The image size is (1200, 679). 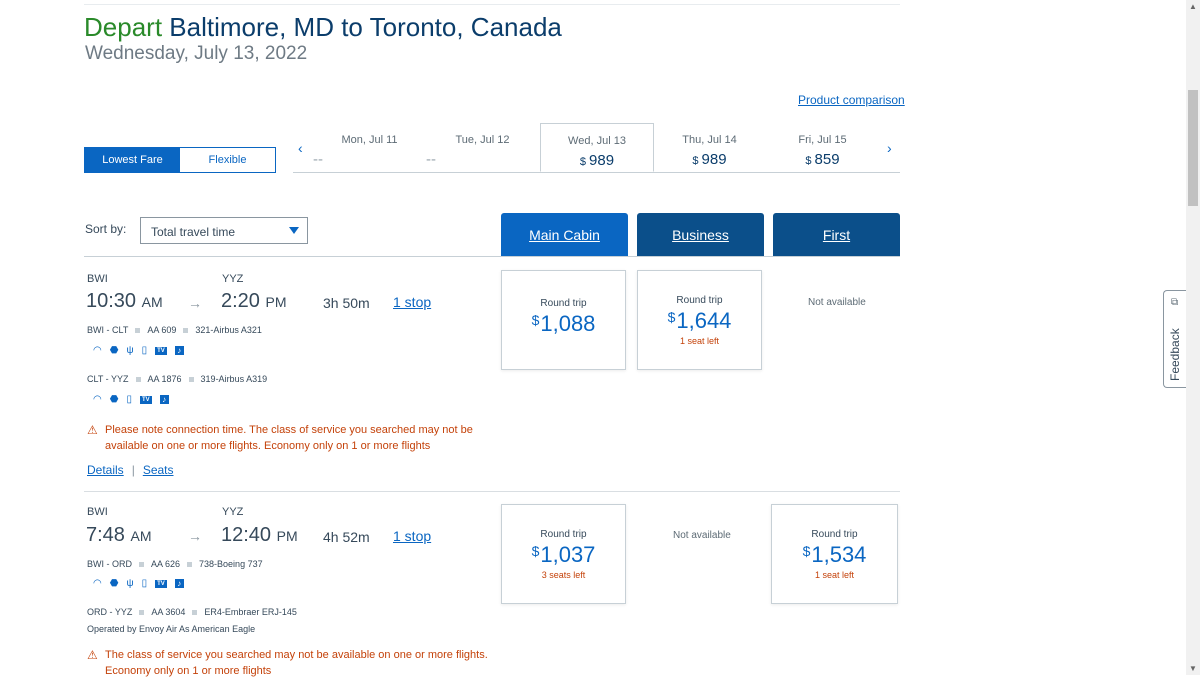 I want to click on sort-value: Total travel time, so click(x=193, y=232).